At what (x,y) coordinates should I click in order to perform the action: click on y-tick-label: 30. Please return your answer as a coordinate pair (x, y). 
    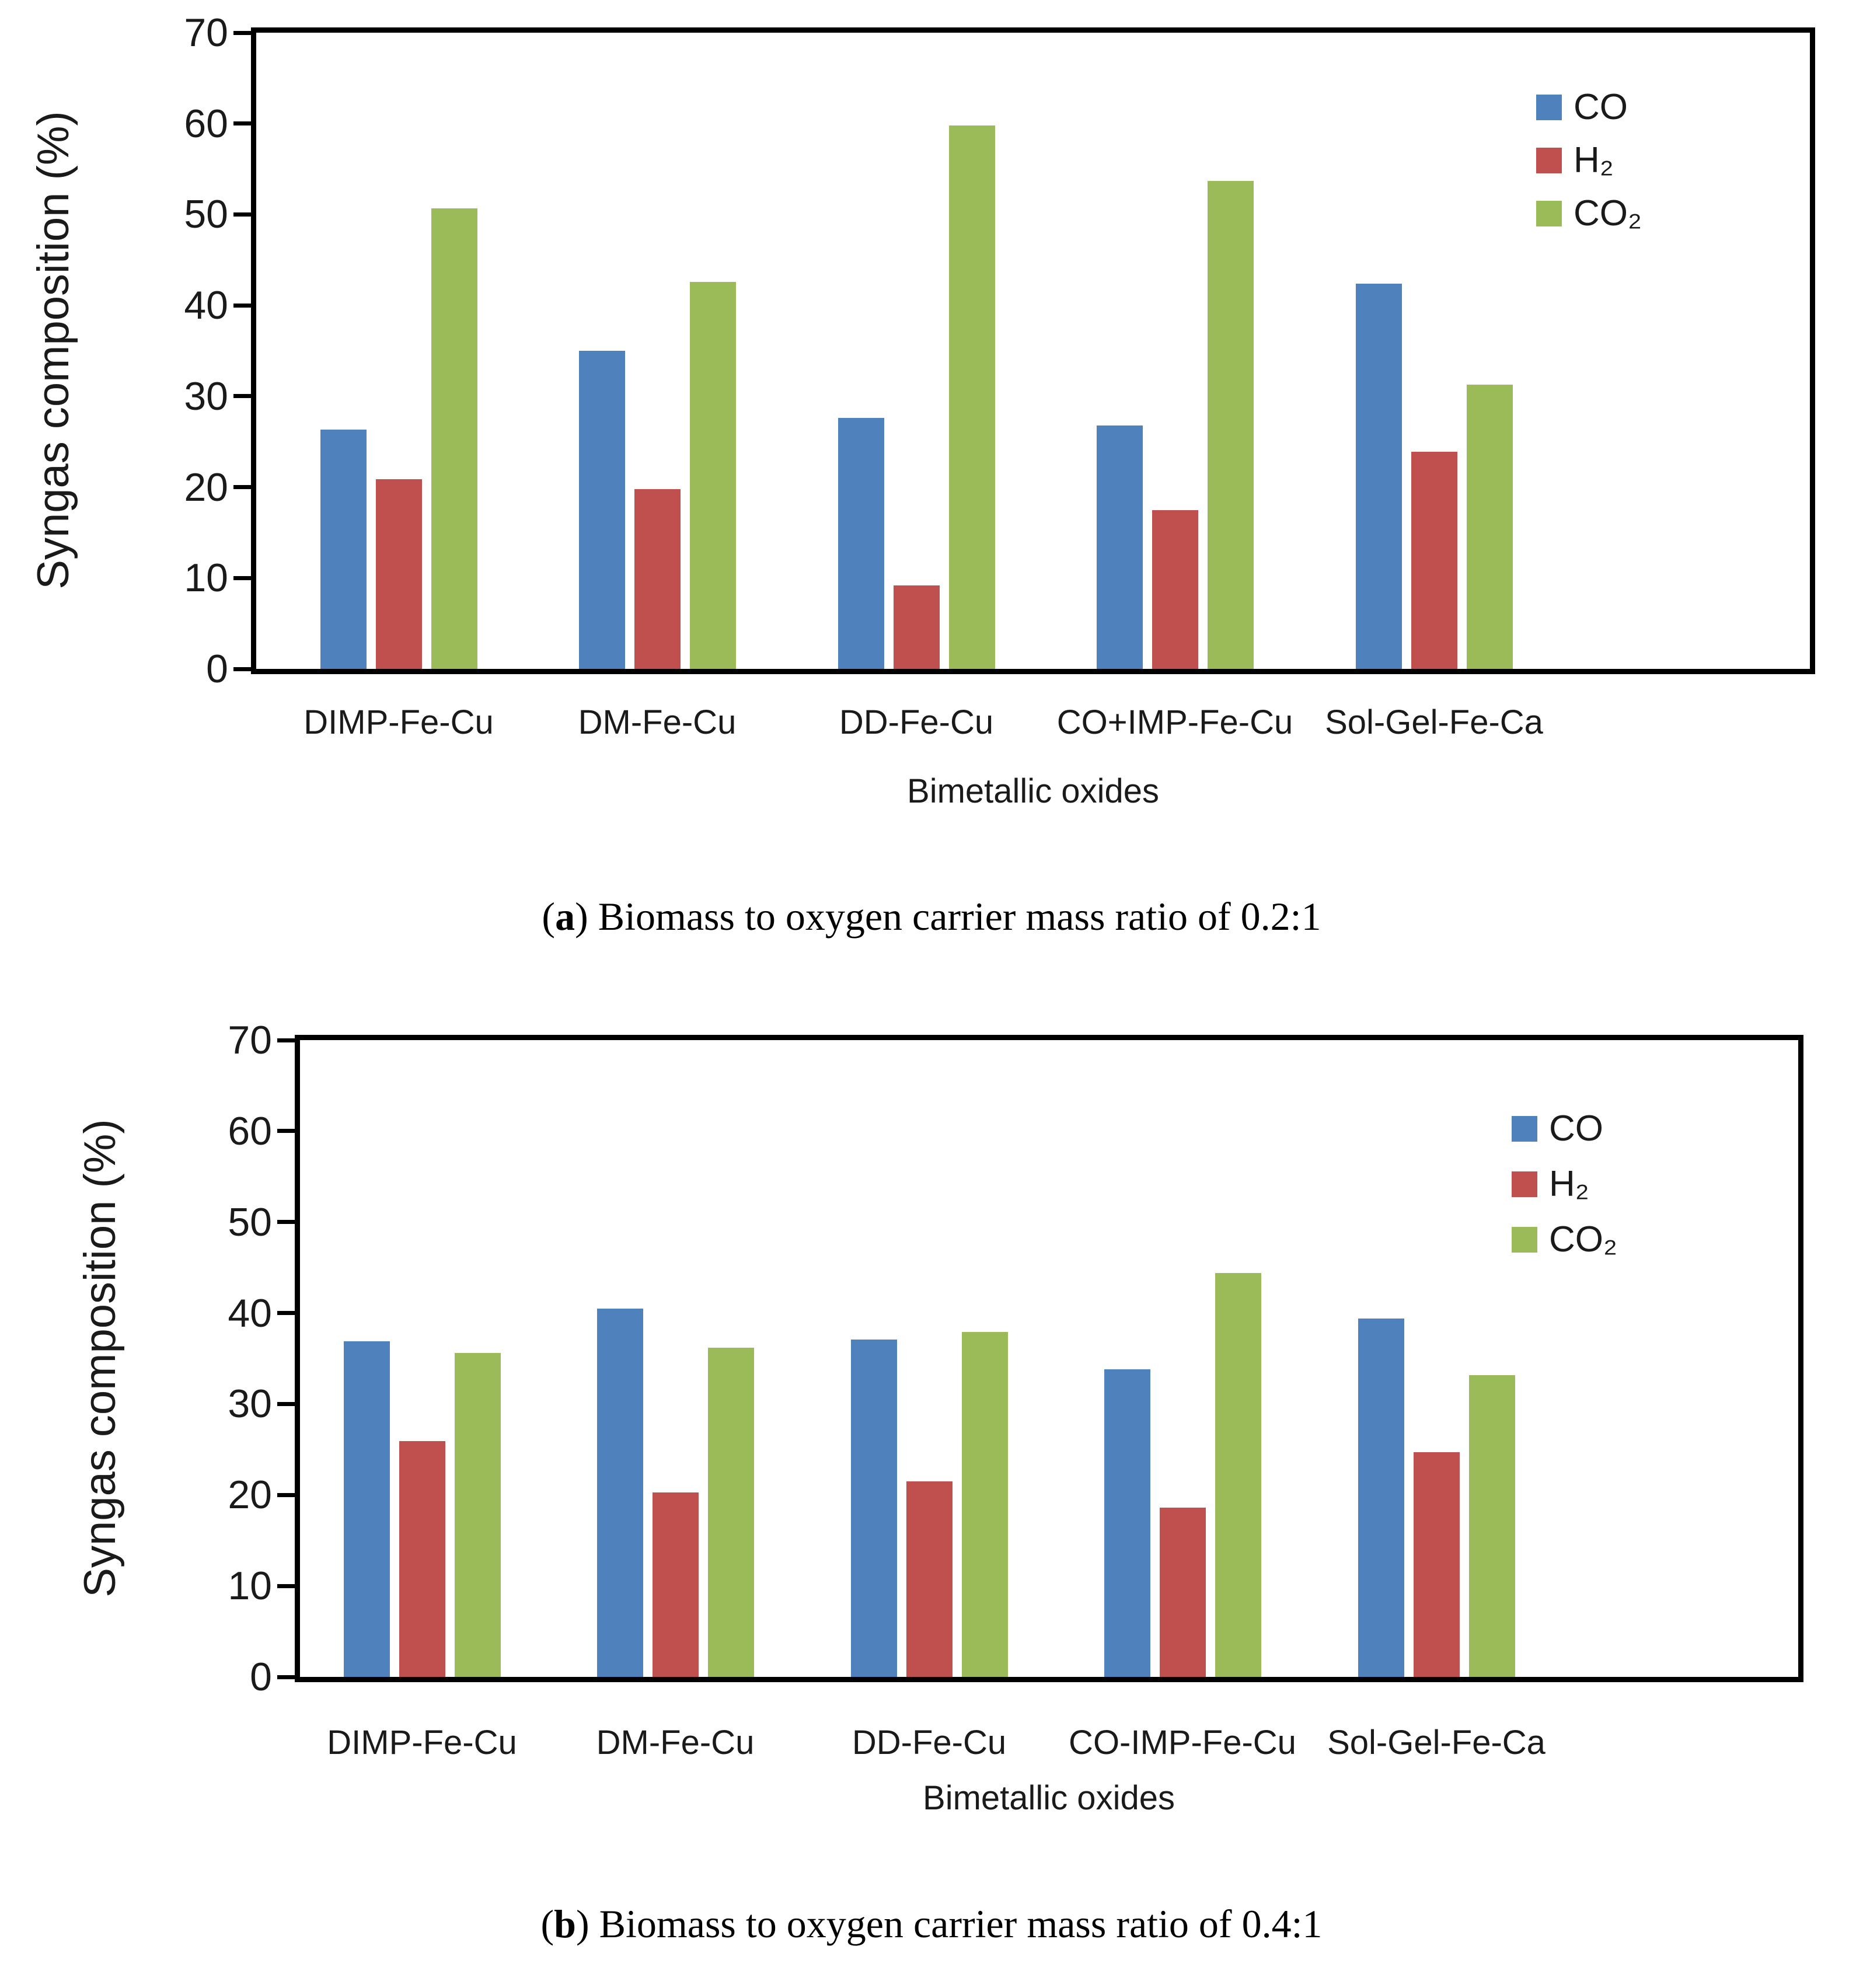
    Looking at the image, I should click on (250, 1404).